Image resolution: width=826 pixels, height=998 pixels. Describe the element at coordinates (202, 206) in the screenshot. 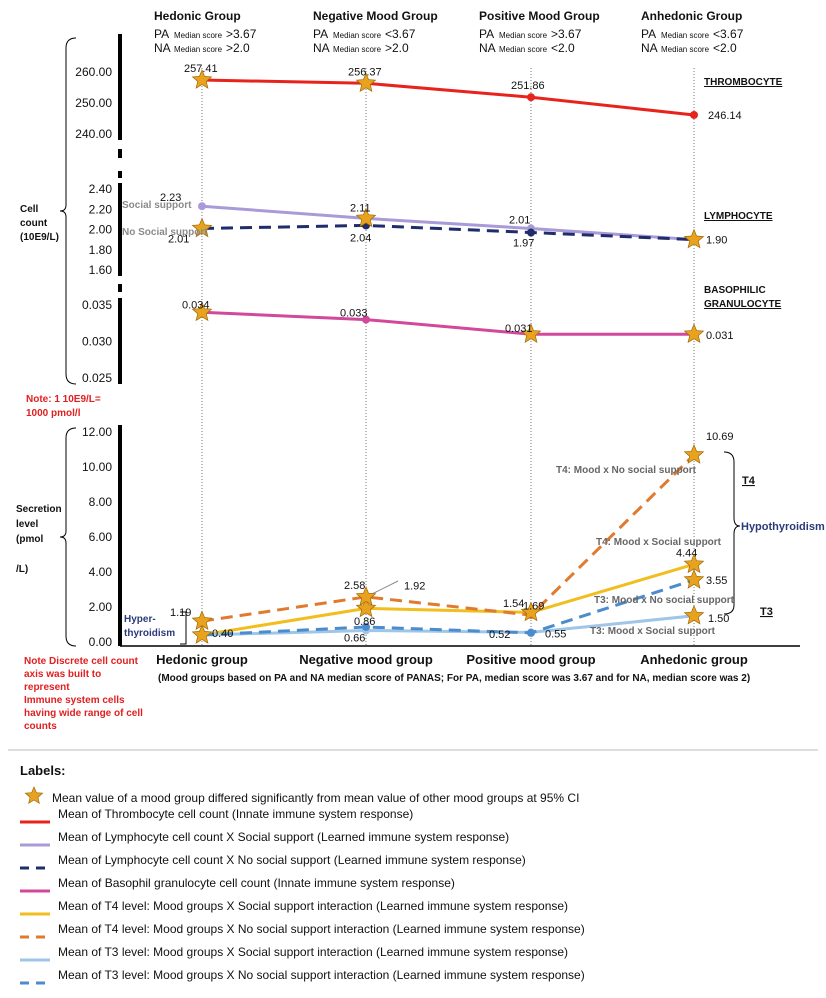

I see `data-point-lymph_ss` at that location.